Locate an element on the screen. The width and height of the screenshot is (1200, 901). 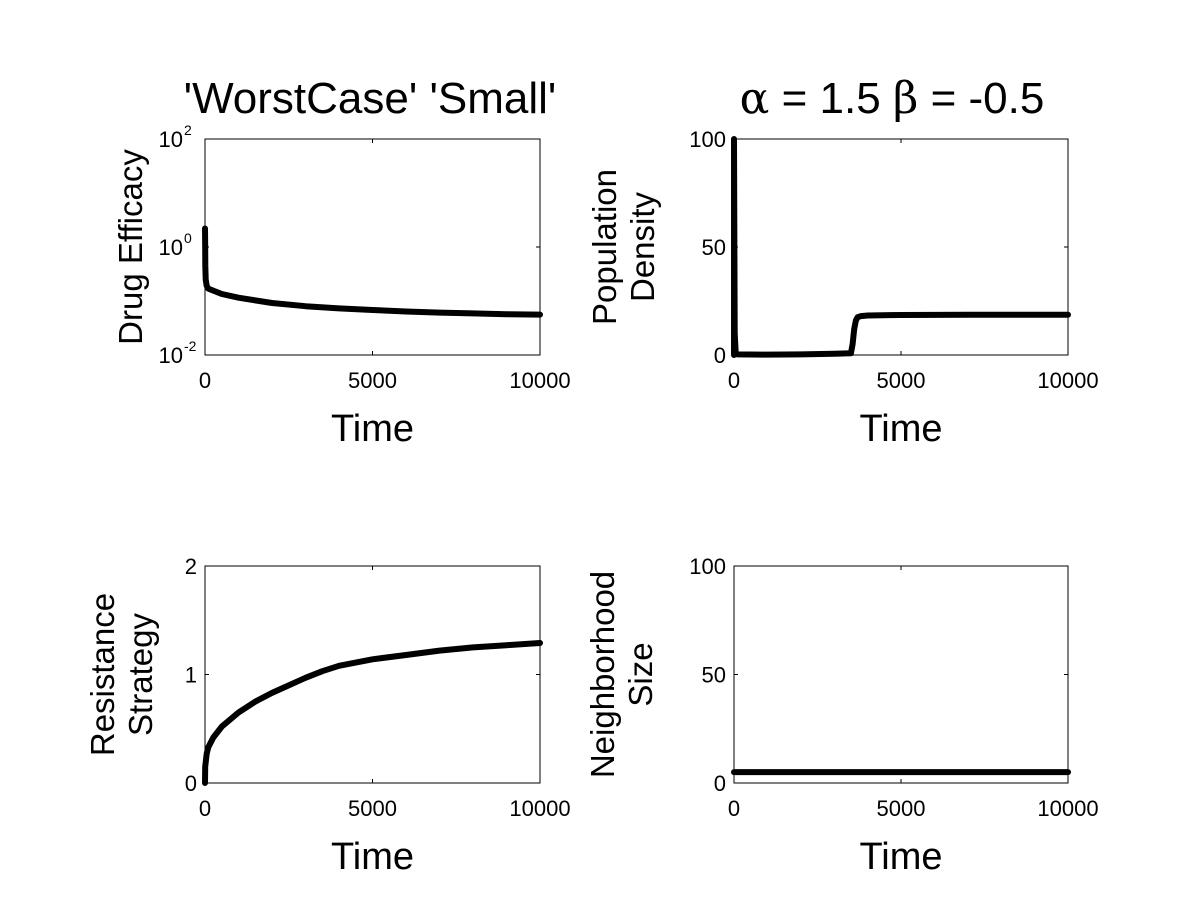
y-tick-label: 1 is located at coordinates (191, 675).